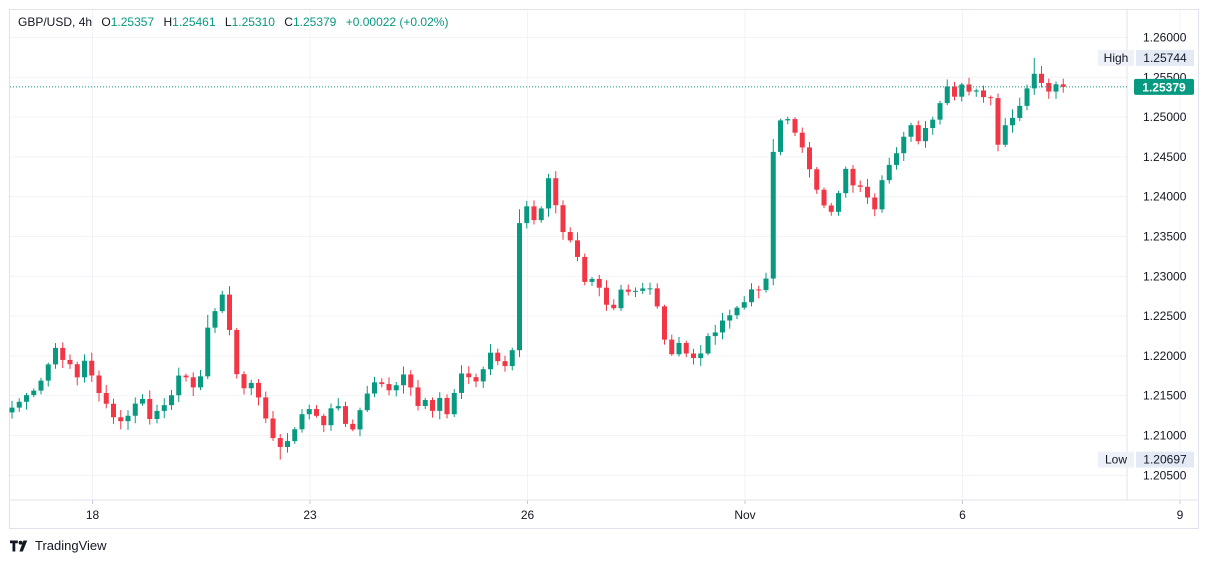 The height and width of the screenshot is (564, 1209). What do you see at coordinates (1164, 86) in the screenshot?
I see `last-price-tag` at bounding box center [1164, 86].